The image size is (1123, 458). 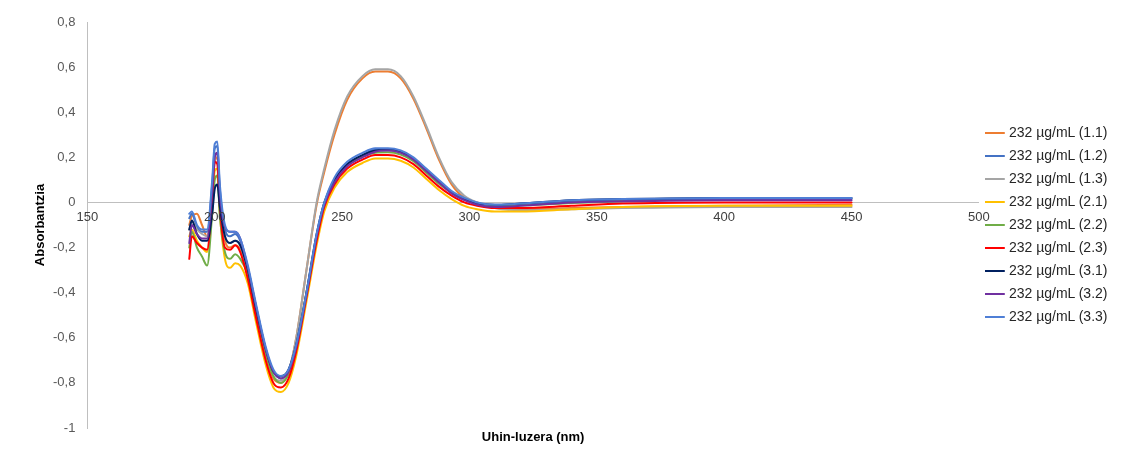 I want to click on y-tick-label: -0,4, so click(x=64, y=292).